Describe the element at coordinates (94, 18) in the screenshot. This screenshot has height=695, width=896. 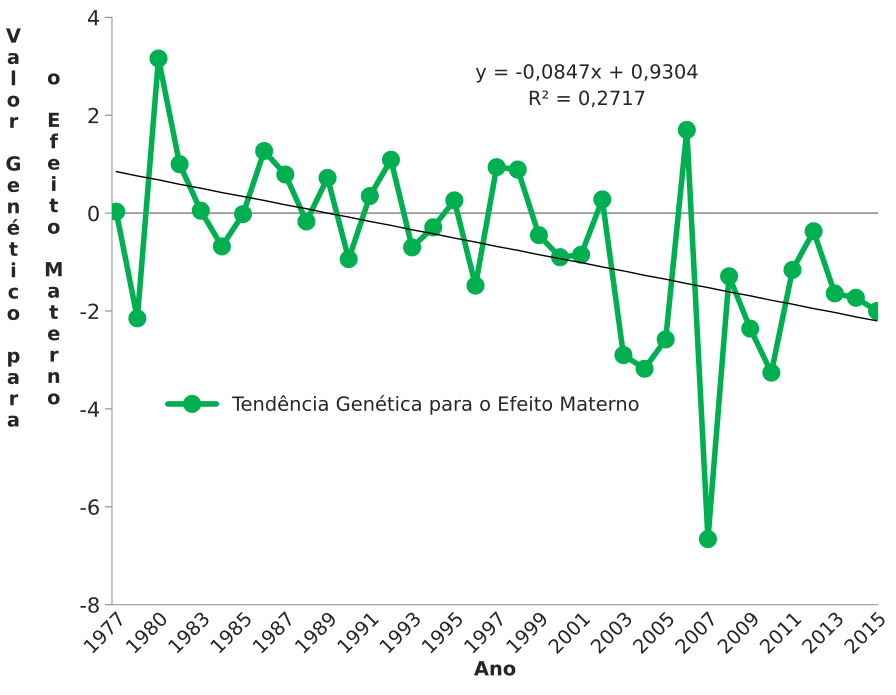
I see `y-tick-label: 4` at that location.